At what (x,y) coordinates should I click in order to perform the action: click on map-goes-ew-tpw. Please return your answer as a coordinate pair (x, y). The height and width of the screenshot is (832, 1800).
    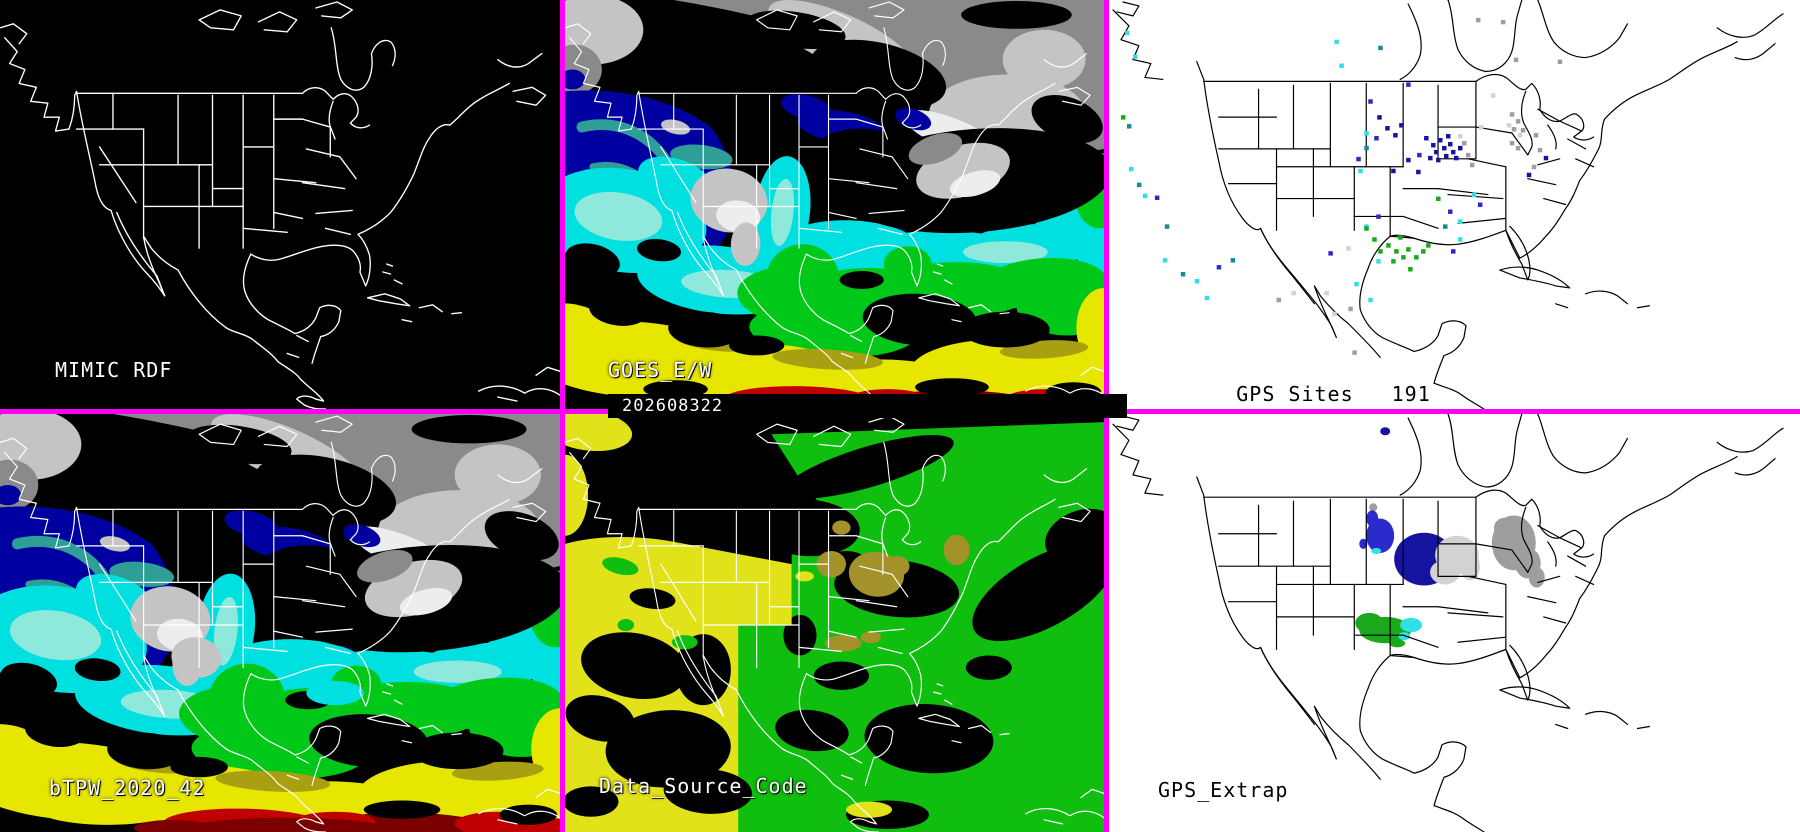
    Looking at the image, I should click on (834, 204).